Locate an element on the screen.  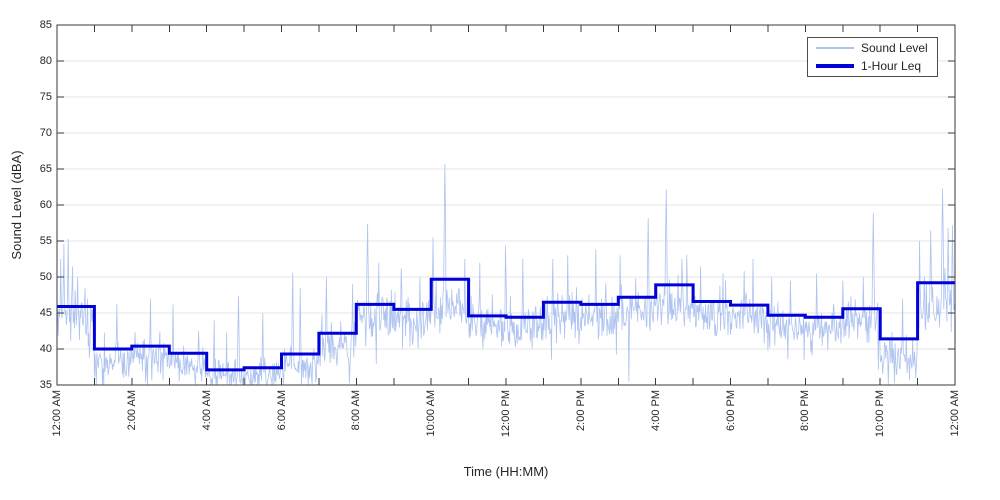
y-tick-label: 35 is located at coordinates (45, 385).